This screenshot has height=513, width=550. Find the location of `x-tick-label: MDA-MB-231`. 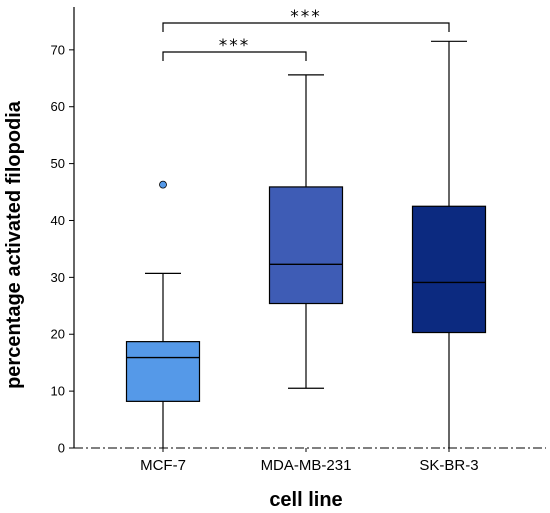

x-tick-label: MDA-MB-231 is located at coordinates (306, 465).